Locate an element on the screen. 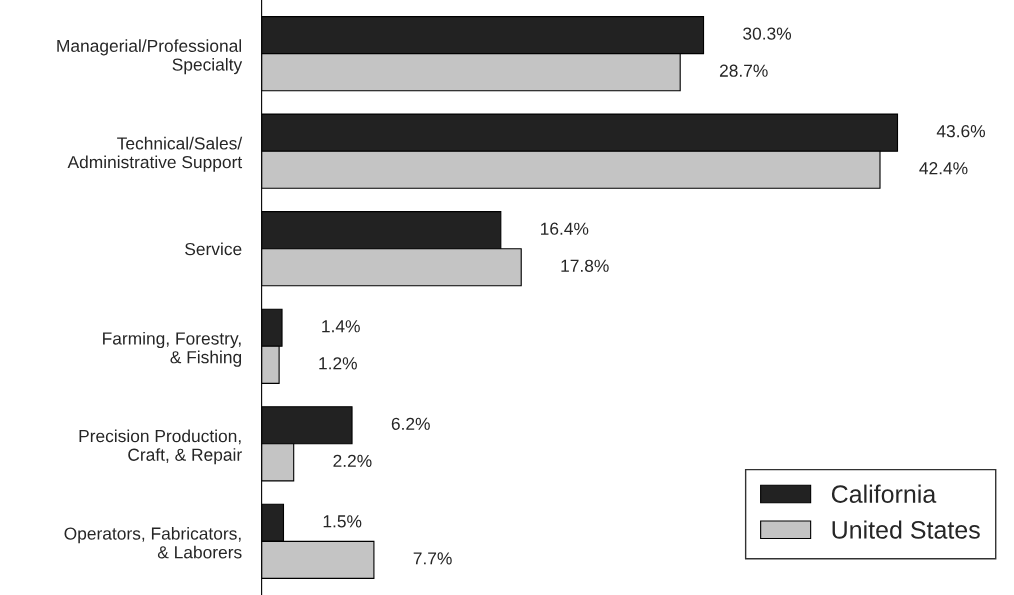 This screenshot has height=595, width=1014. data-label: 42.4% is located at coordinates (943, 168).